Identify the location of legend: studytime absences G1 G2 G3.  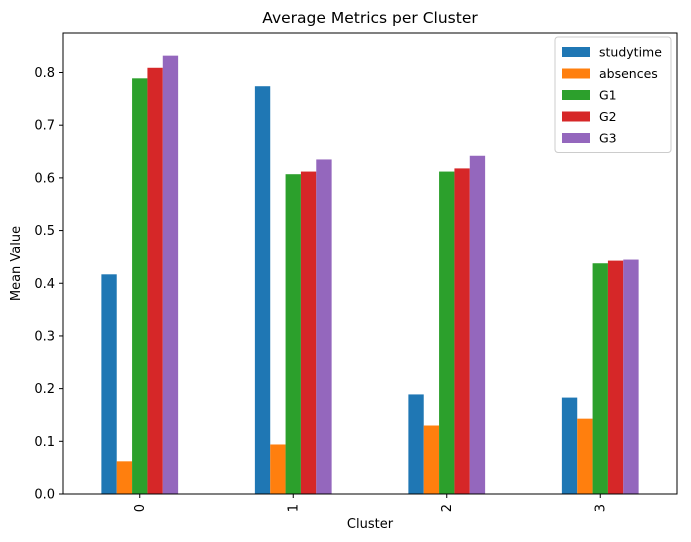
(613, 94).